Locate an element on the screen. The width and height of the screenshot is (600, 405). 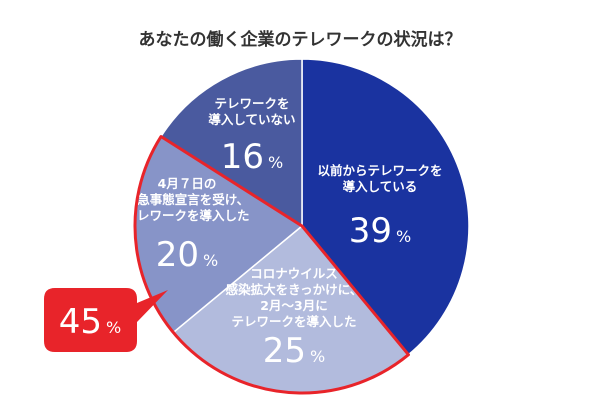
slice-label-1: 以前からテレワークを導入している is located at coordinates (379, 178).